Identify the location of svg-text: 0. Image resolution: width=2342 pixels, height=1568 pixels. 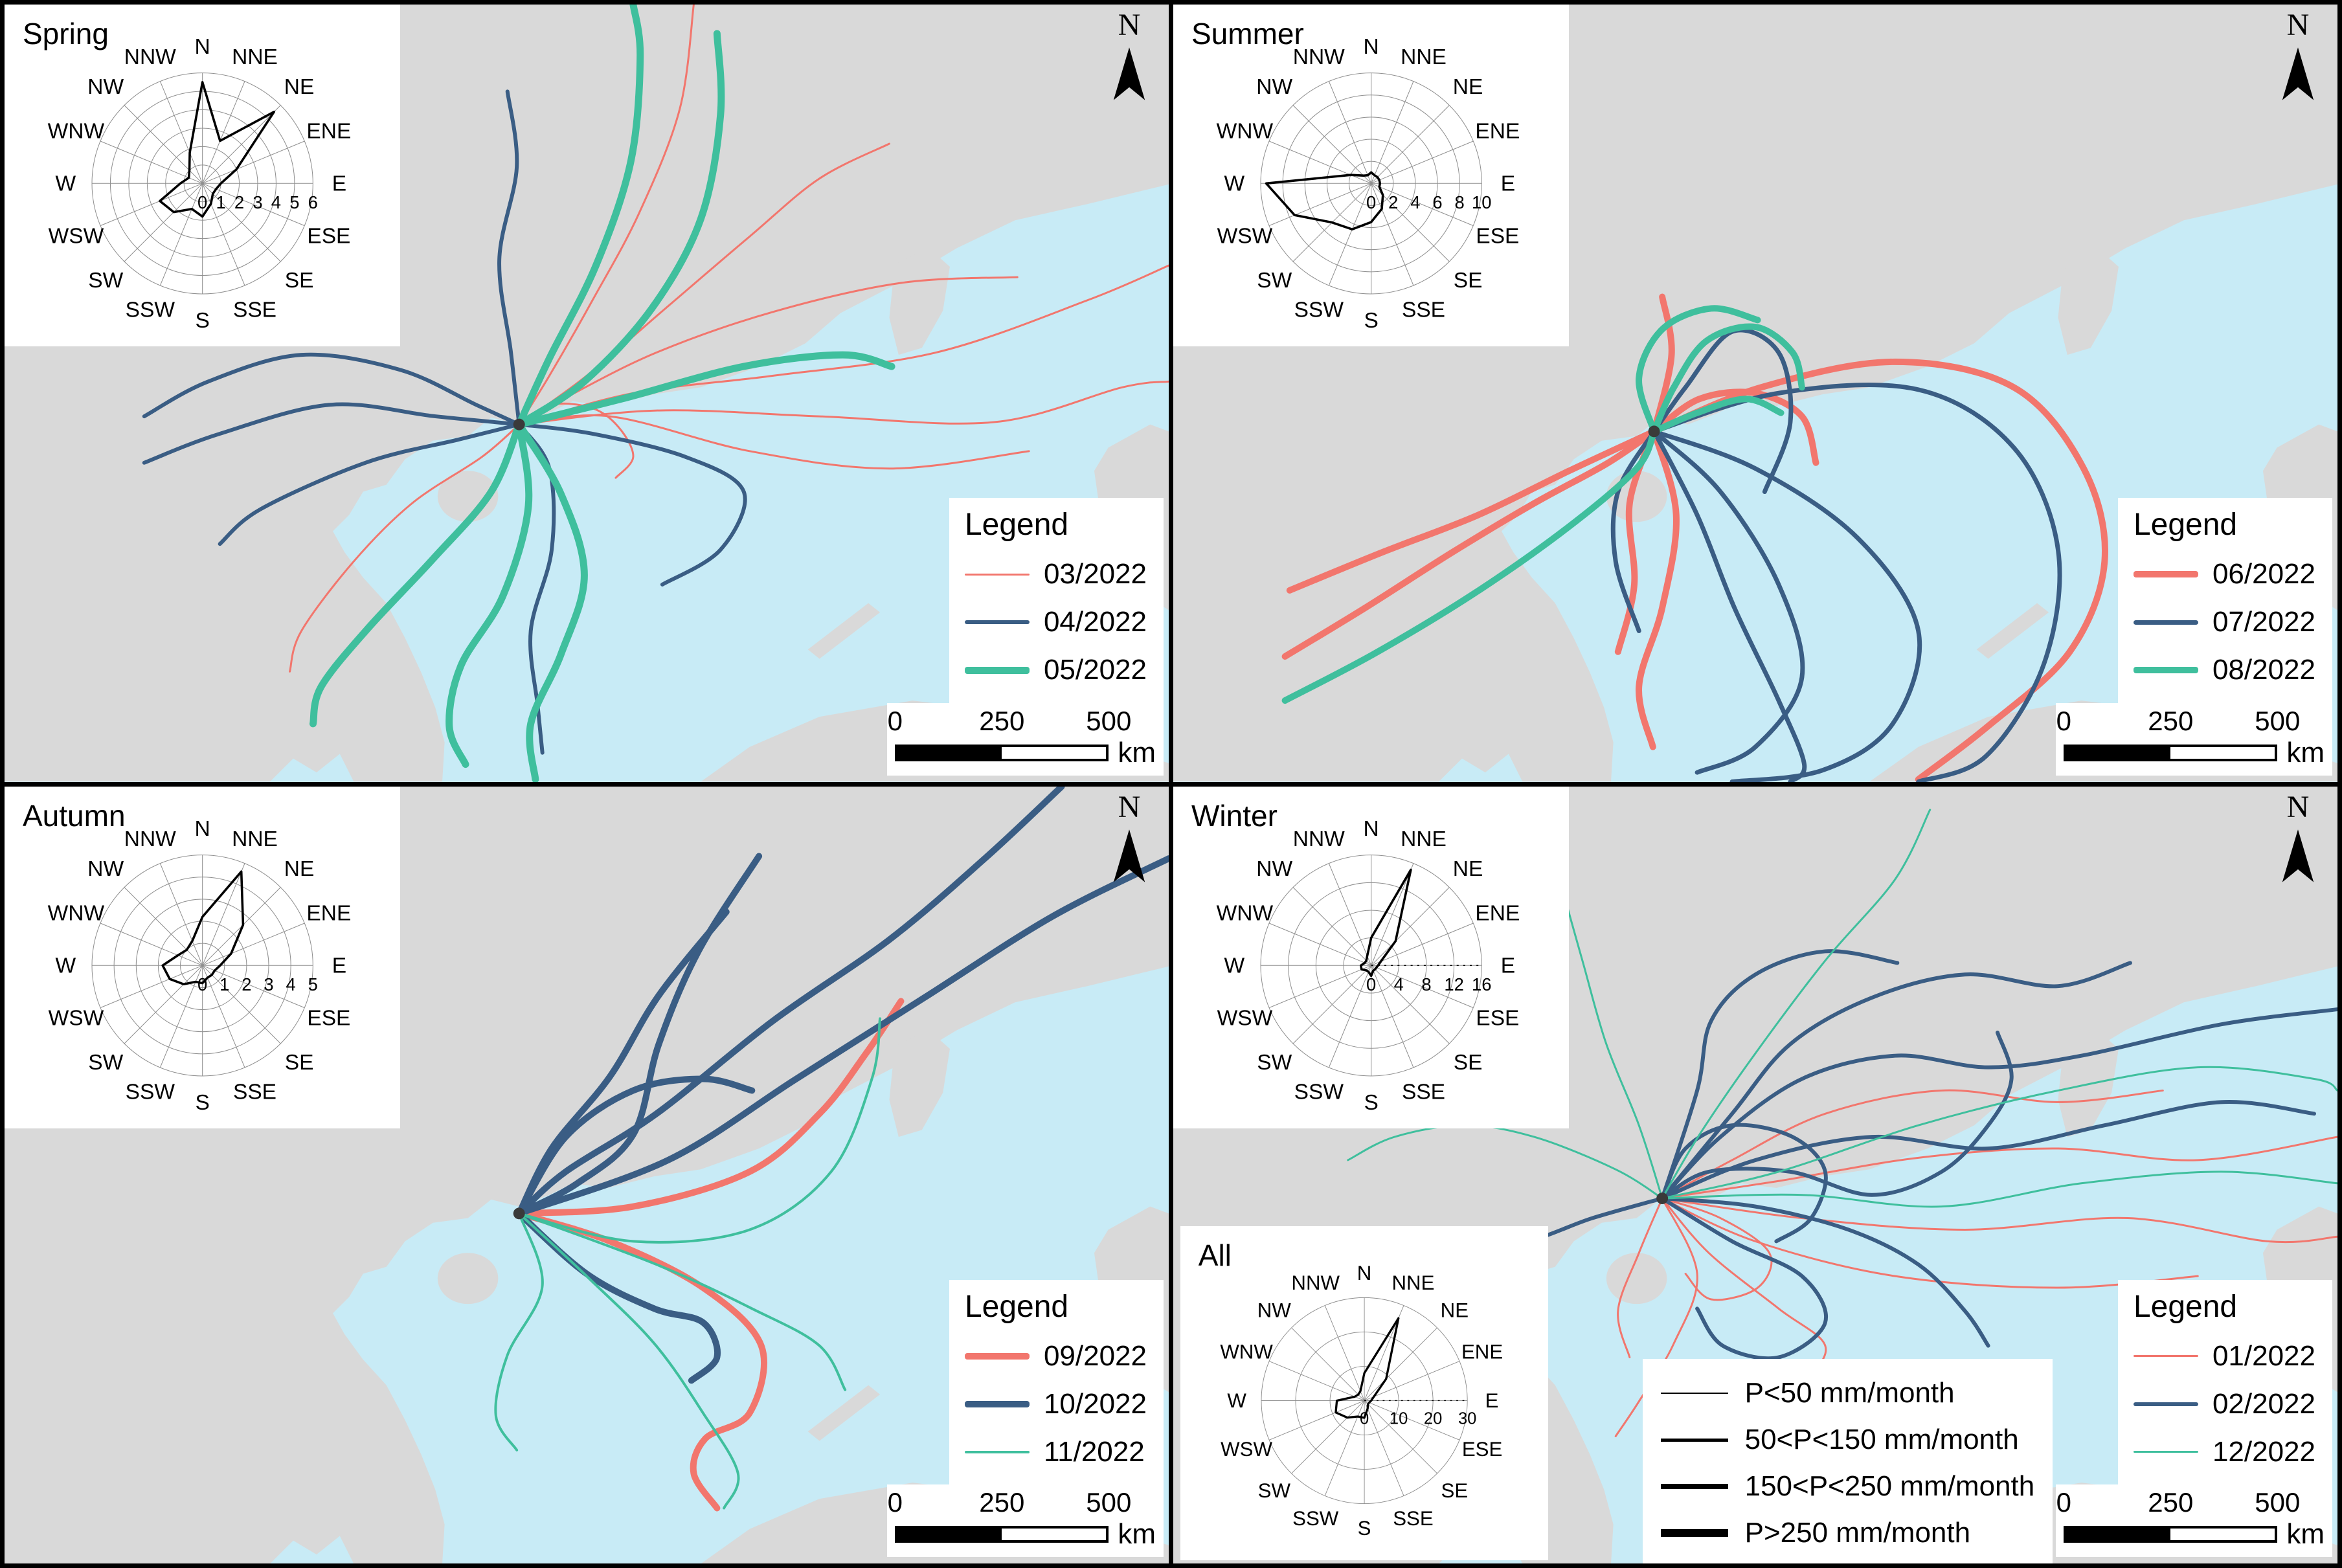
(1371, 984).